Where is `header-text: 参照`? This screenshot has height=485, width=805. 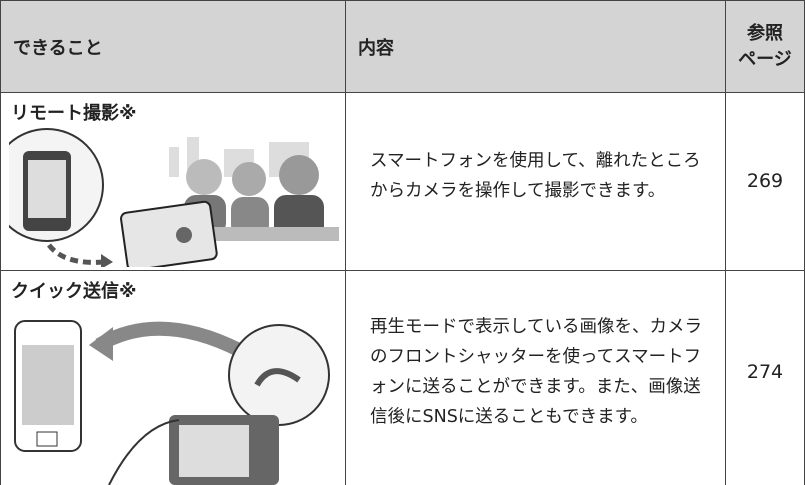
header-text: 参照 is located at coordinates (765, 33).